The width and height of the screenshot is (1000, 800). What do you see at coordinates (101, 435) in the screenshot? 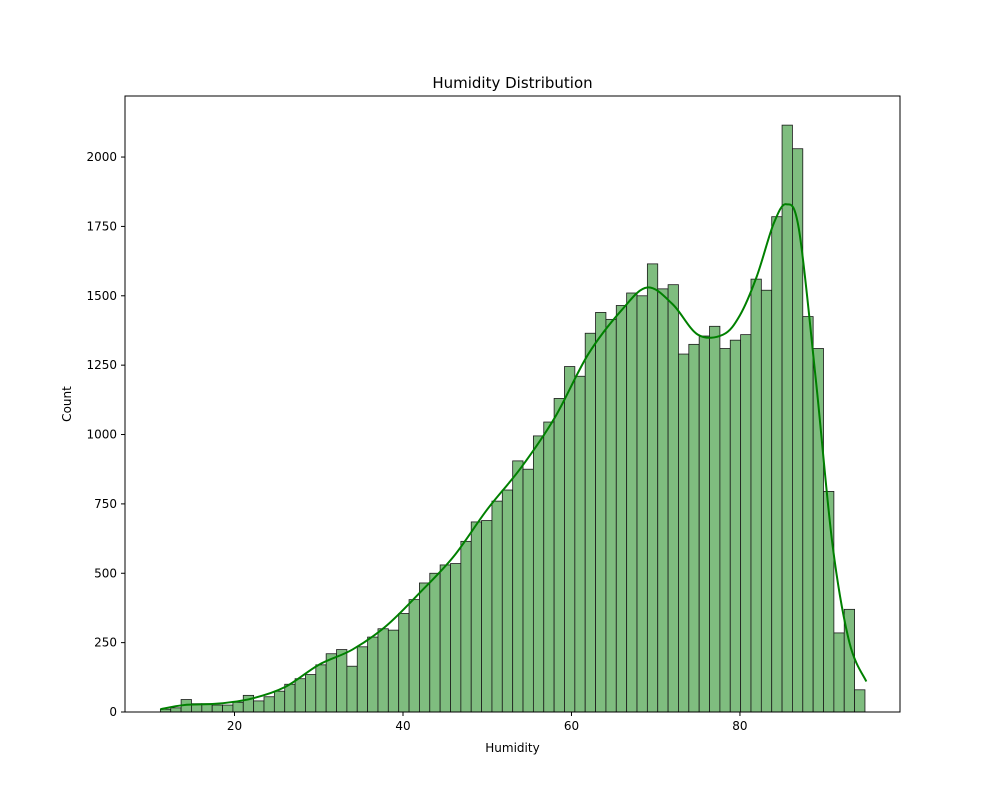
I see `y-tick-label: 1000` at bounding box center [101, 435].